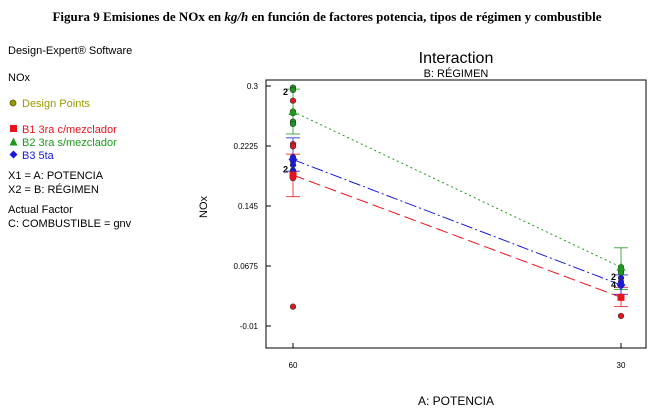  What do you see at coordinates (293, 365) in the screenshot?
I see `x-tick-label: 60` at bounding box center [293, 365].